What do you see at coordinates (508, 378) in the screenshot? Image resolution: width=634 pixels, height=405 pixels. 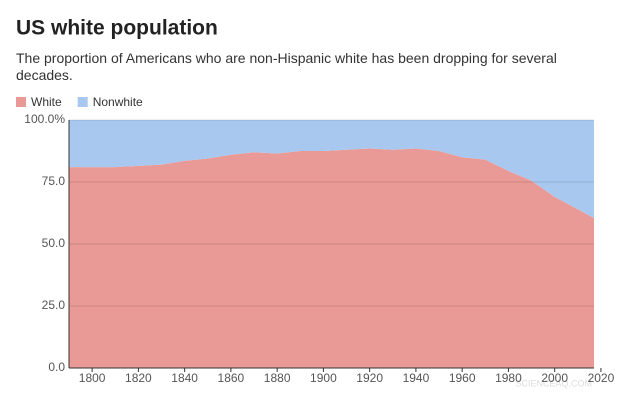 I see `x-tick-label: 1980` at bounding box center [508, 378].